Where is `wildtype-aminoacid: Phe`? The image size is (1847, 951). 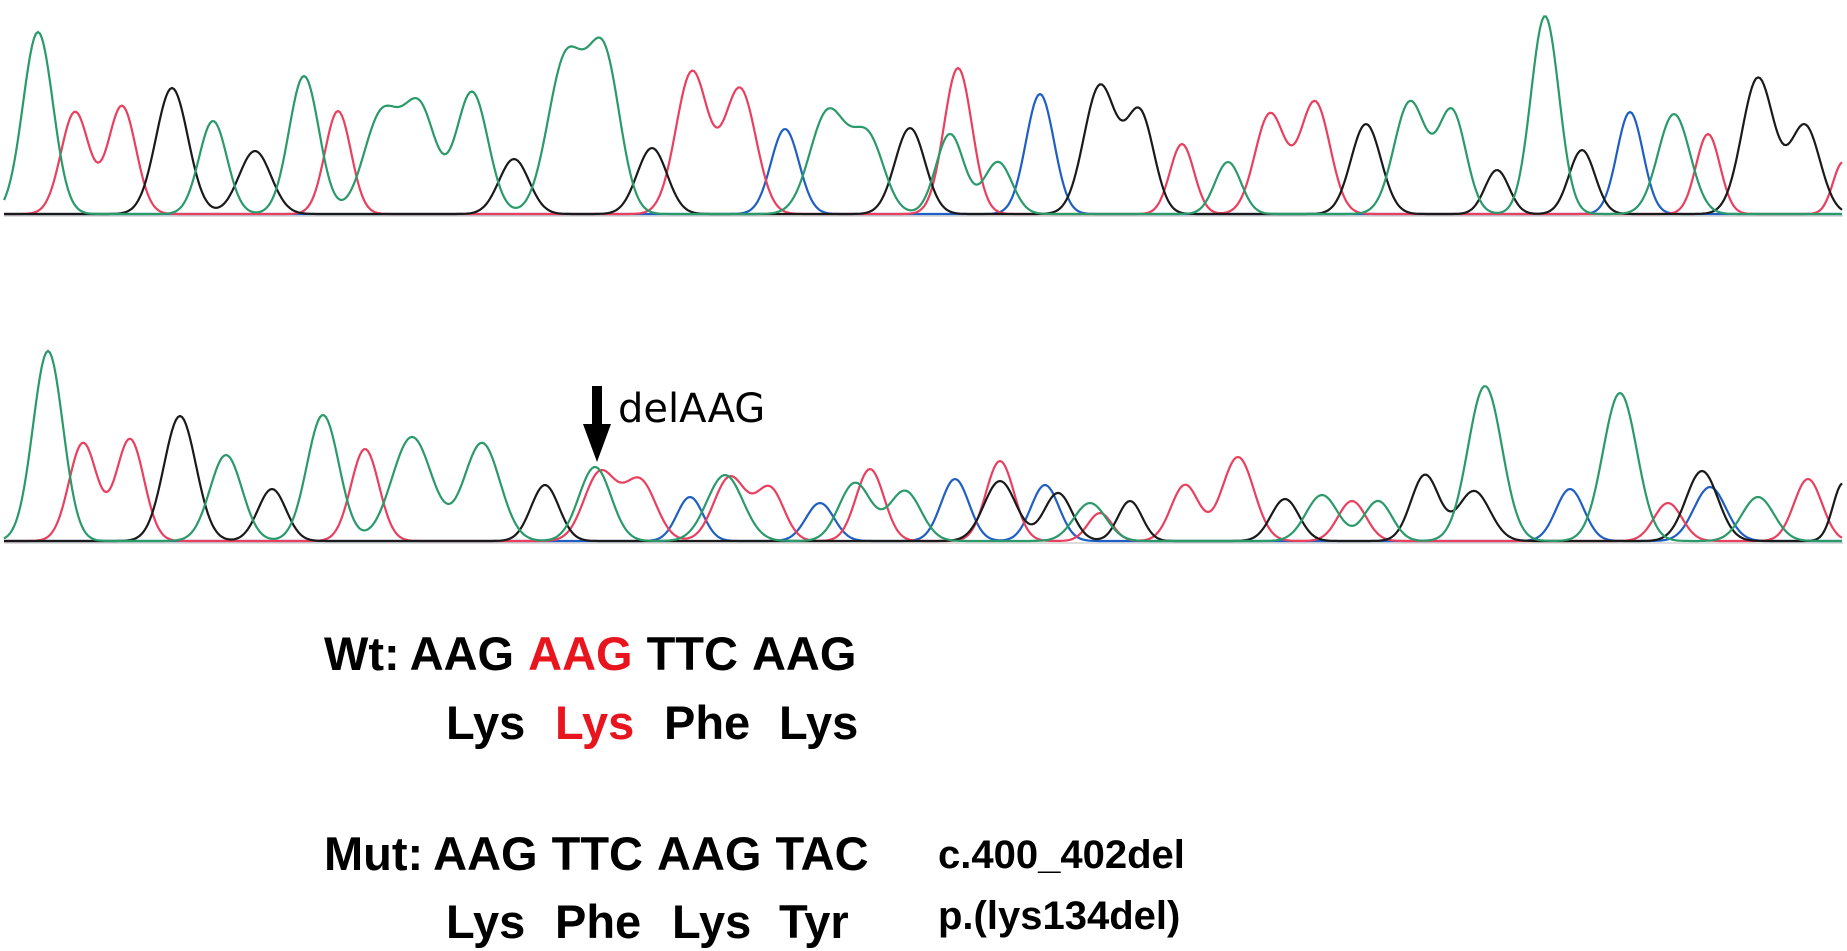
wildtype-aminoacid: Phe is located at coordinates (707, 722).